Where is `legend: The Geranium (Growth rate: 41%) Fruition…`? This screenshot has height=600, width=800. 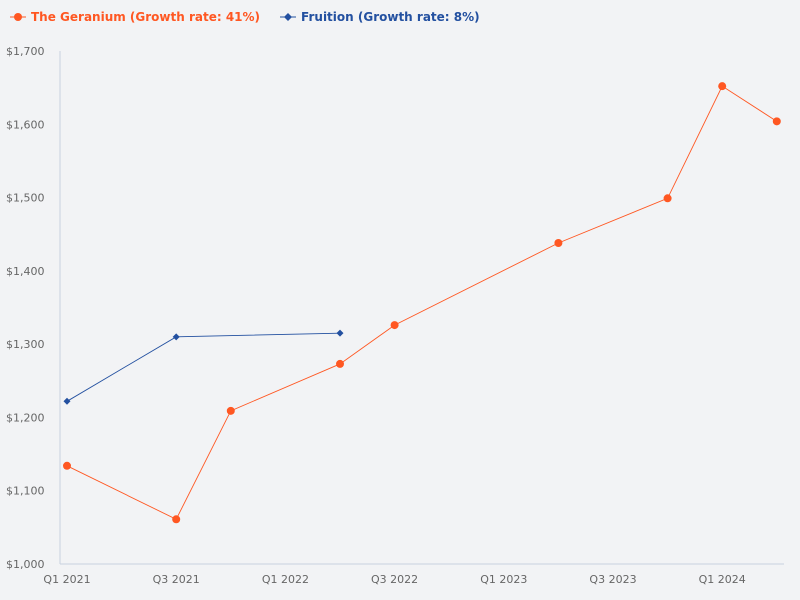 legend: The Geranium (Growth rate: 41%) Fruition… is located at coordinates (245, 17).